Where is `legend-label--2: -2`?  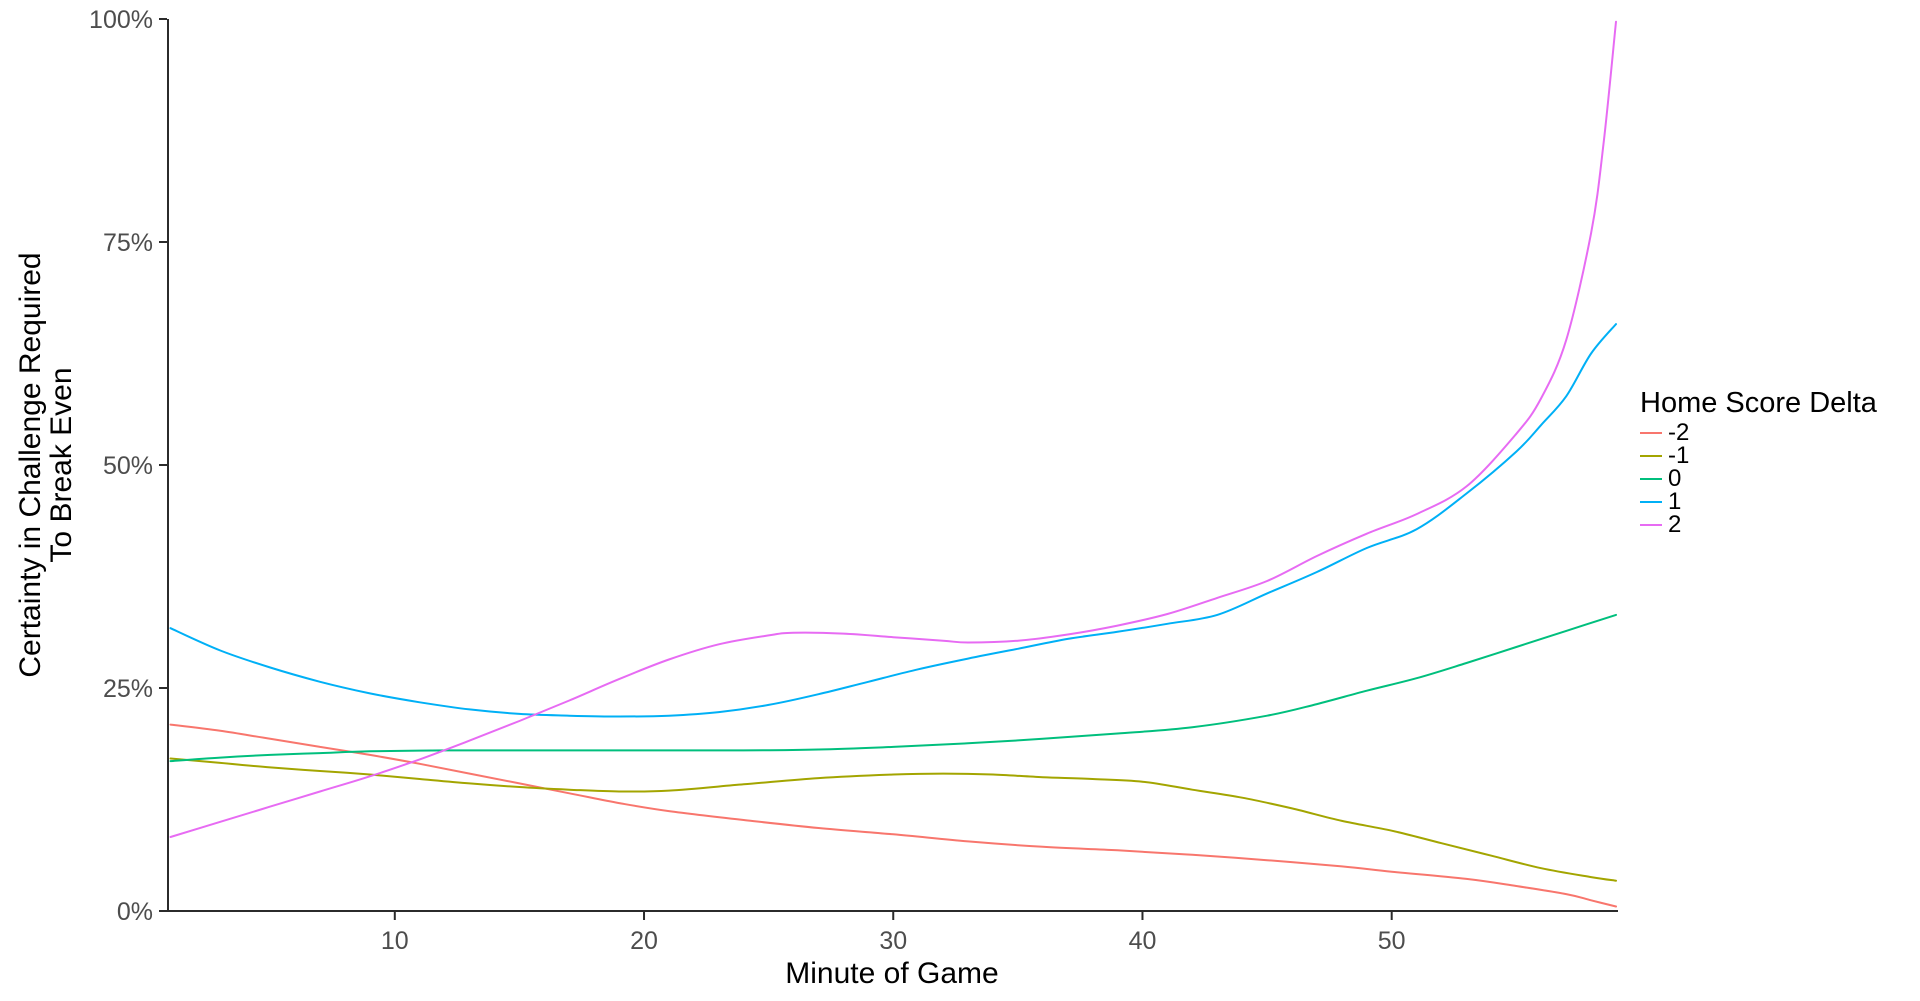
legend-label--2: -2 is located at coordinates (1679, 432).